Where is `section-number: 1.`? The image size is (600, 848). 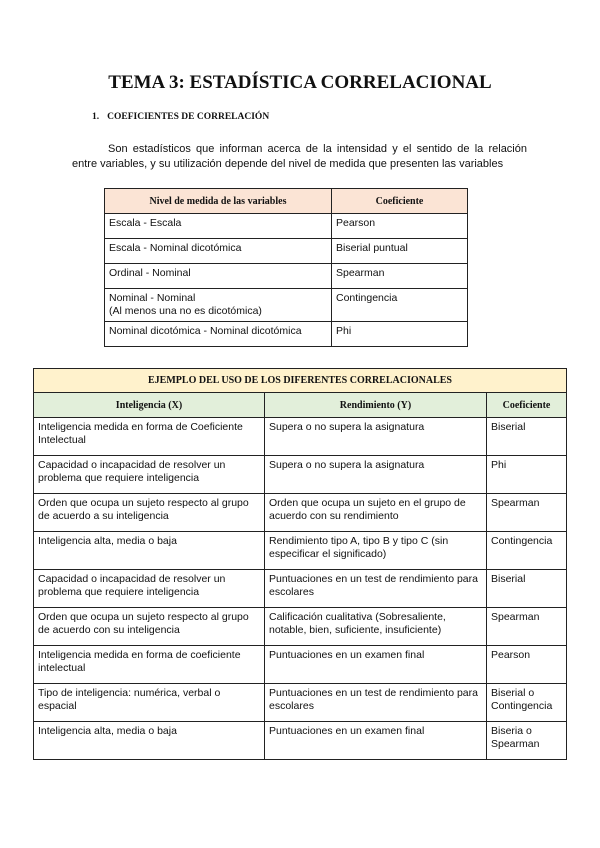 section-number: 1. is located at coordinates (96, 117).